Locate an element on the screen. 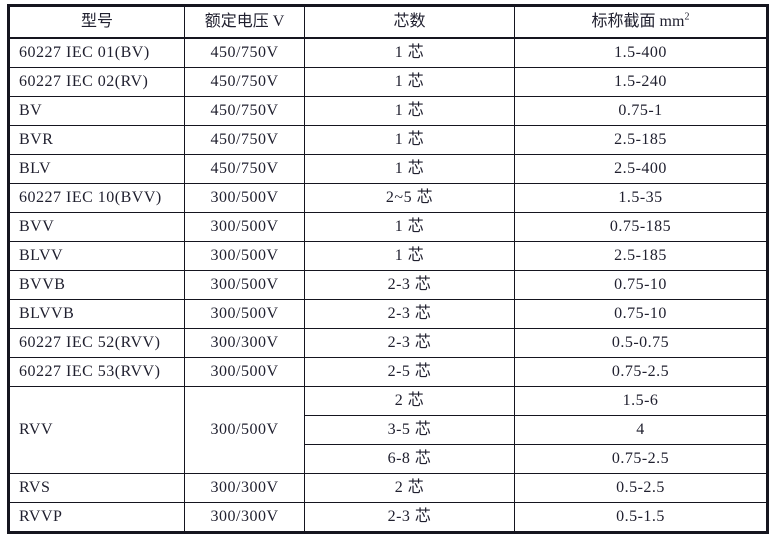  table-row: 60227 IEC 52(RVV) 300/300V 2-3 芯 0.5-0.75 is located at coordinates (388, 343).